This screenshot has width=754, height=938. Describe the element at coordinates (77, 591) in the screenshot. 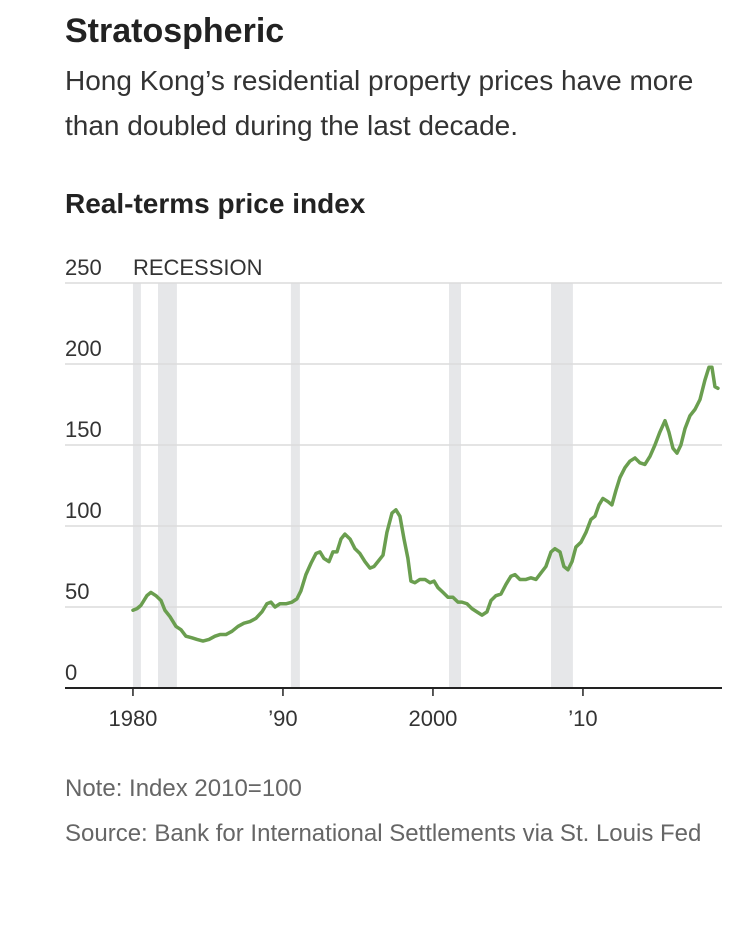

I see `y-tick-label: 50` at that location.